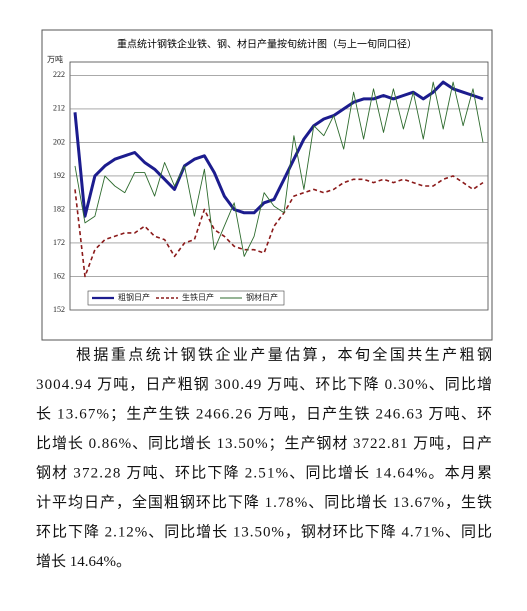 The image size is (527, 611). Describe the element at coordinates (262, 297) in the screenshot. I see `legend-label: 钢材日产` at that location.